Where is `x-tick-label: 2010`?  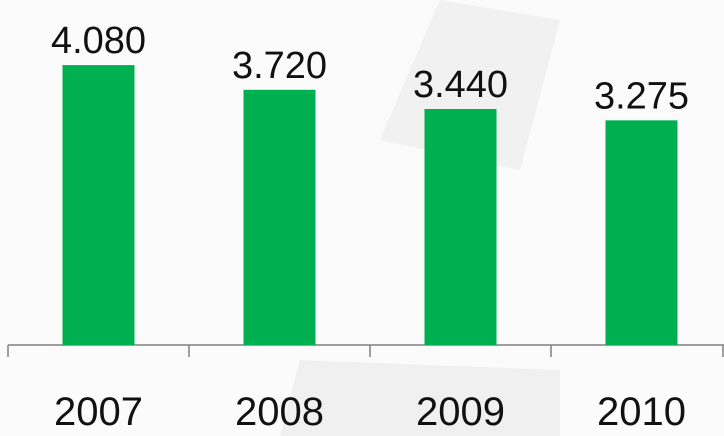 x-tick-label: 2010 is located at coordinates (641, 412).